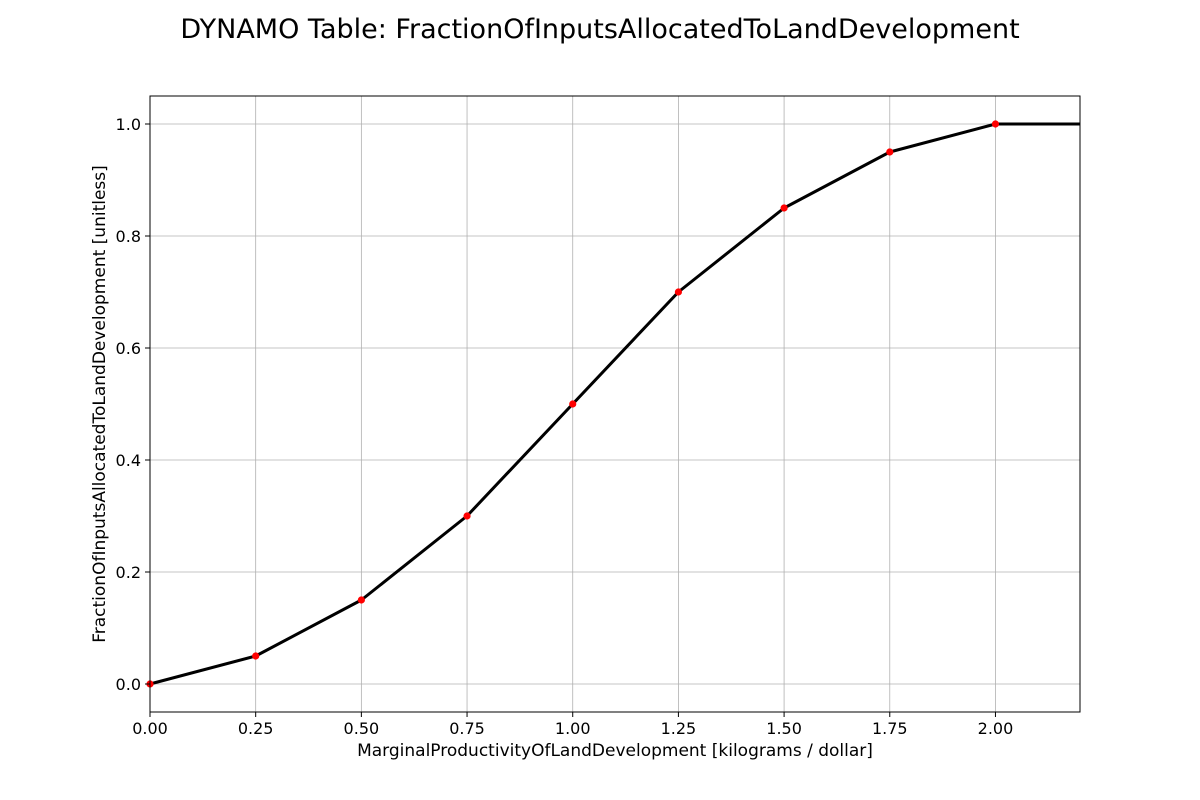 Image resolution: width=1200 pixels, height=800 pixels. Describe the element at coordinates (128, 684) in the screenshot. I see `y-tick-label: 0.0` at that location.